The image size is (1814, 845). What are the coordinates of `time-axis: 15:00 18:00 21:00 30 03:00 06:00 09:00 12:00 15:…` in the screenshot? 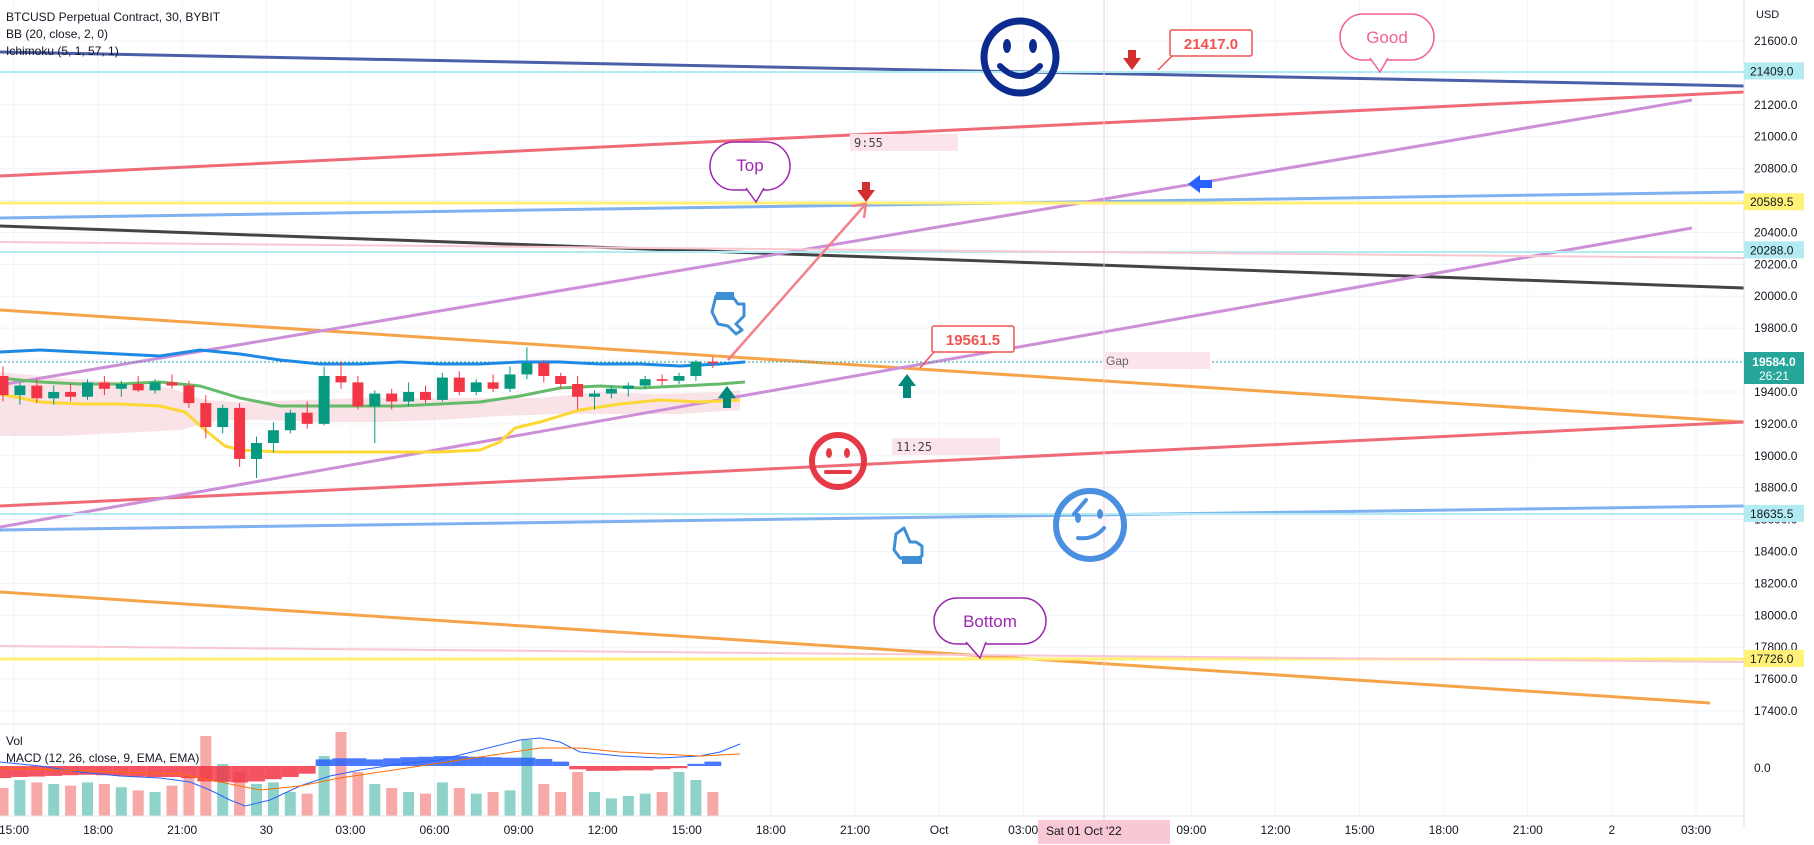 It's located at (872, 826).